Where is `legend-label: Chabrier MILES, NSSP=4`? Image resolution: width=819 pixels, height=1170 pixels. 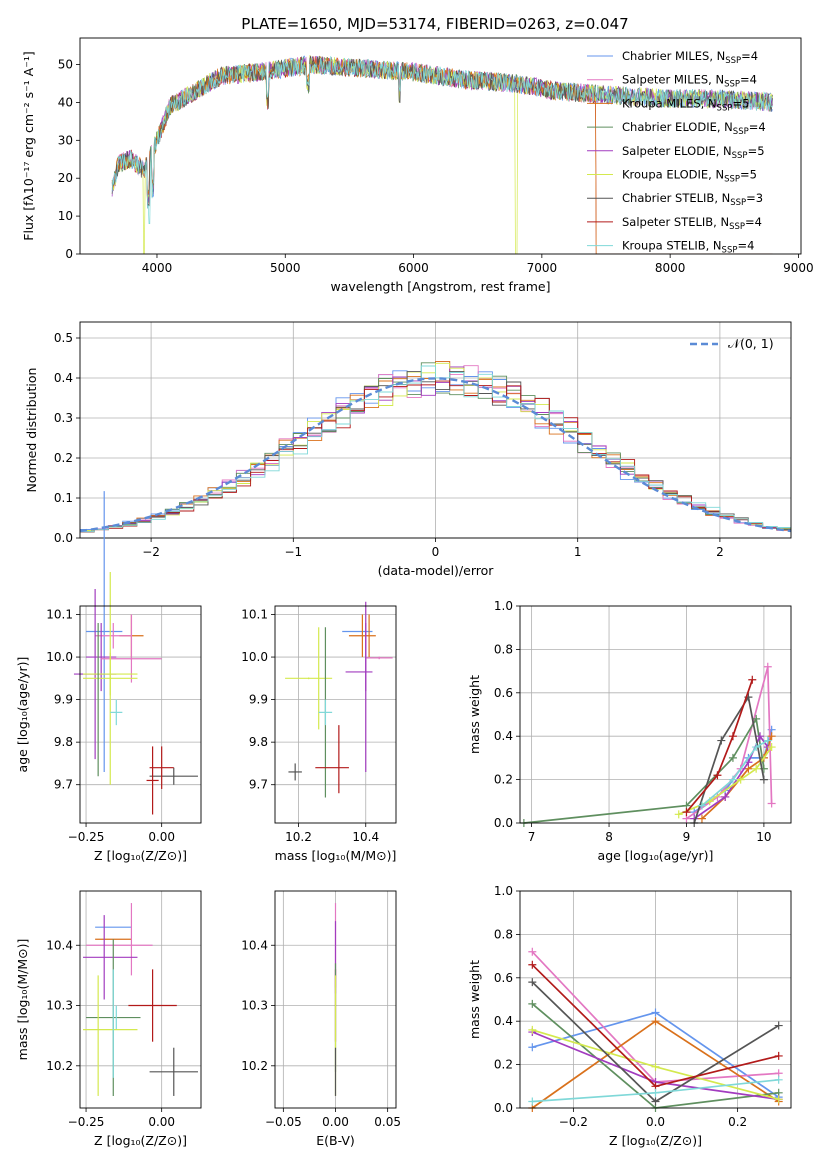 legend-label: Chabrier MILES, NSSP=4 is located at coordinates (690, 57).